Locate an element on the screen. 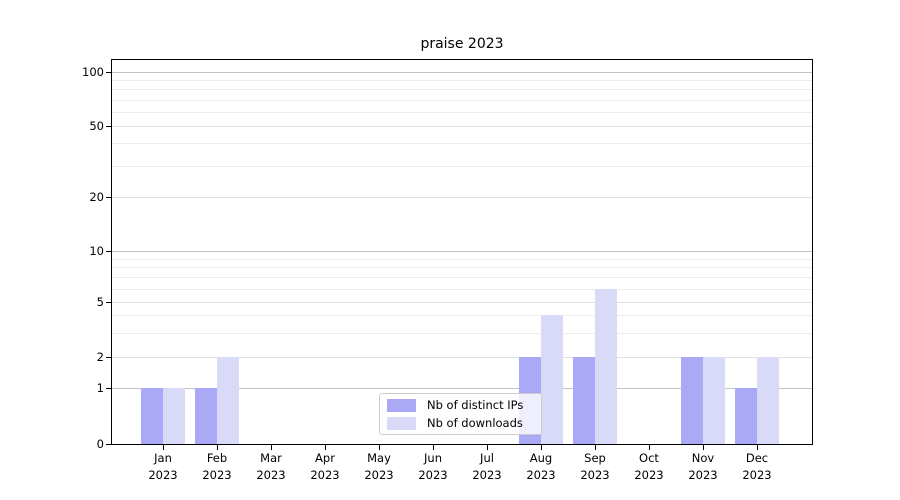 The image size is (900, 500). x-tick-label: Sep 2023 is located at coordinates (595, 467).